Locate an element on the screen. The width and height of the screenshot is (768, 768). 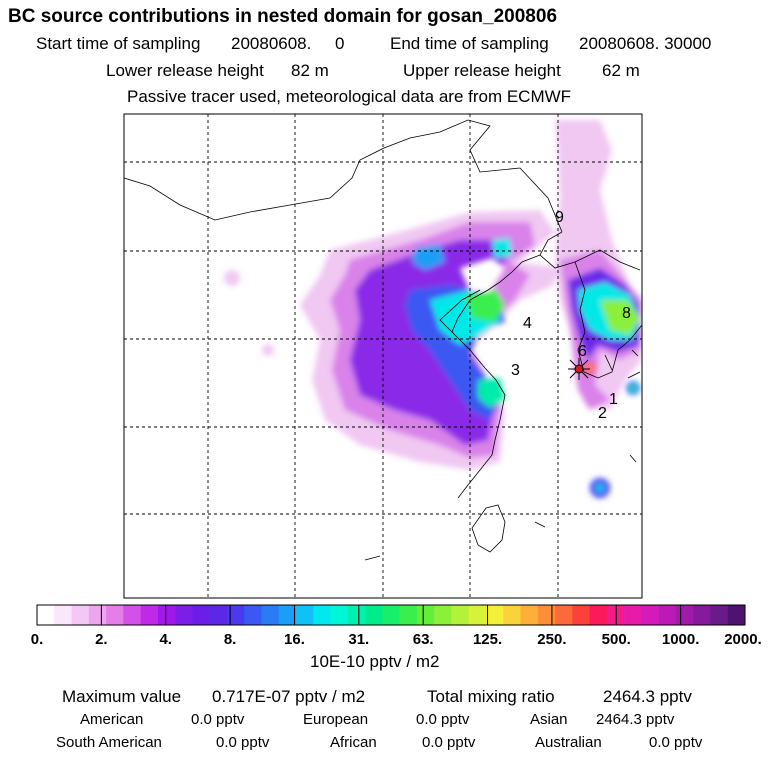
start-time-label: Start time of sampling is located at coordinates (118, 43).